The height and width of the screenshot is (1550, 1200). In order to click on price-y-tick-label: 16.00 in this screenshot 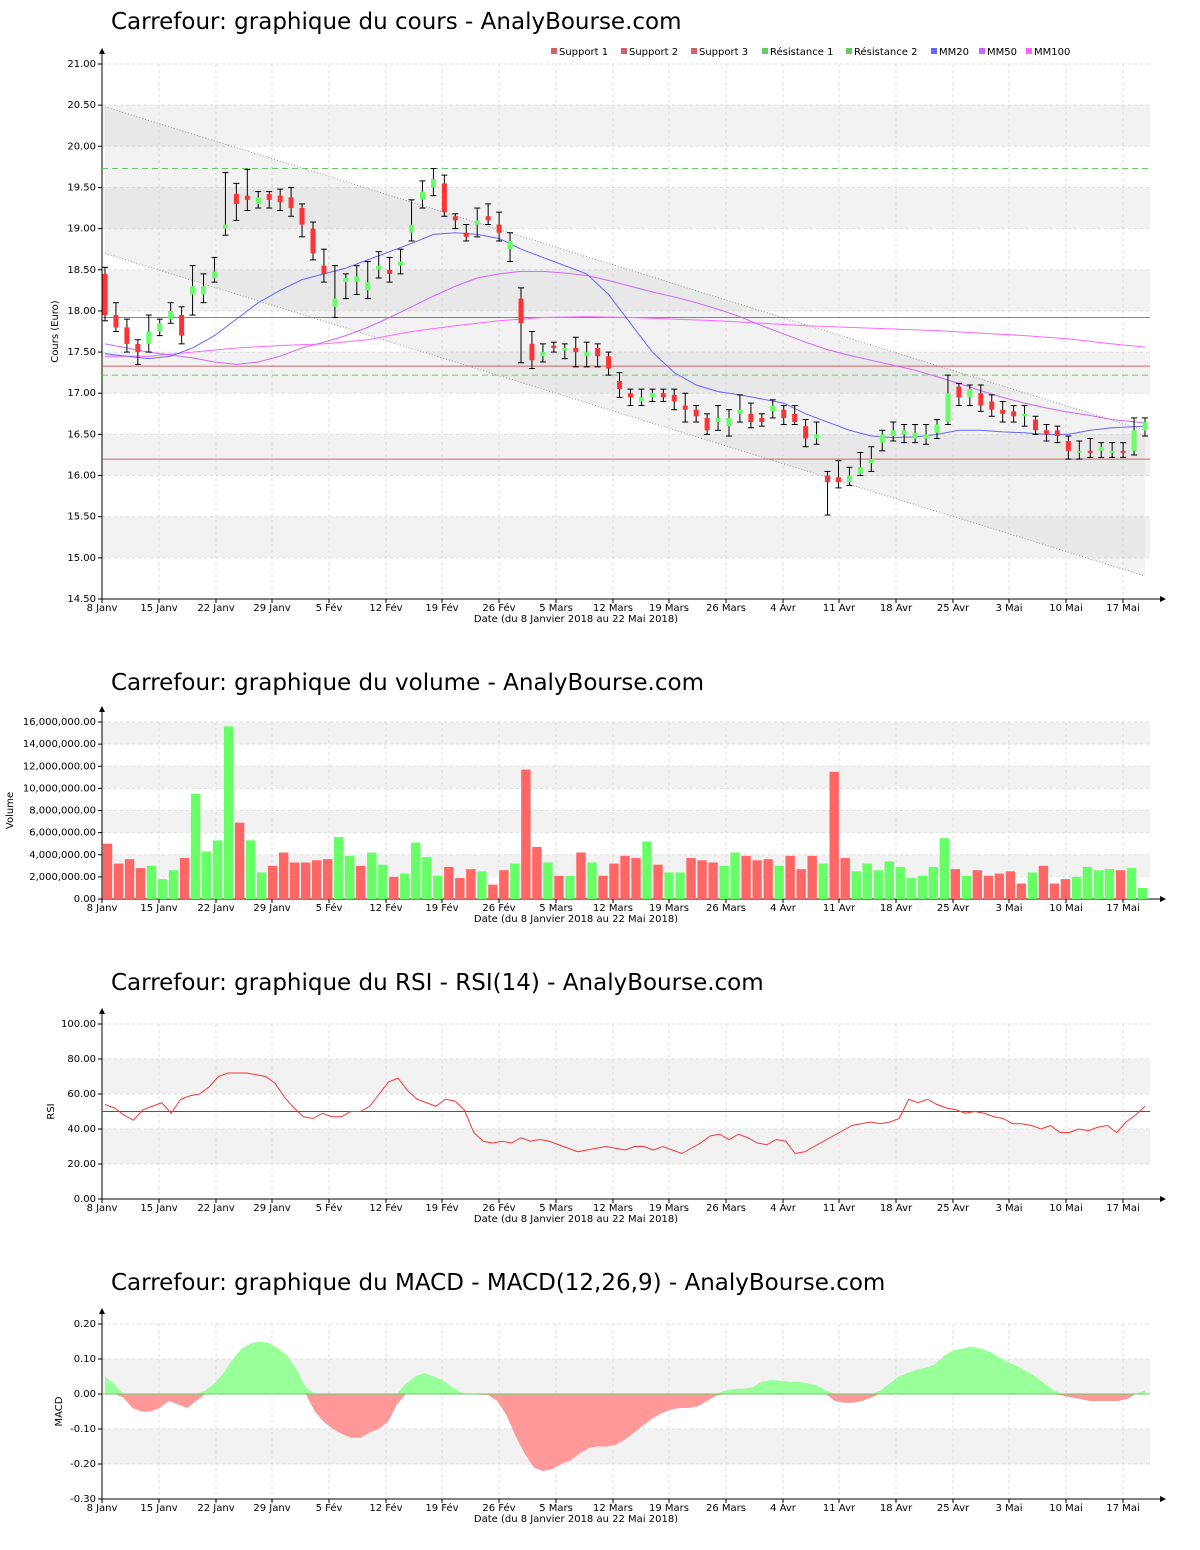, I will do `click(81, 476)`.